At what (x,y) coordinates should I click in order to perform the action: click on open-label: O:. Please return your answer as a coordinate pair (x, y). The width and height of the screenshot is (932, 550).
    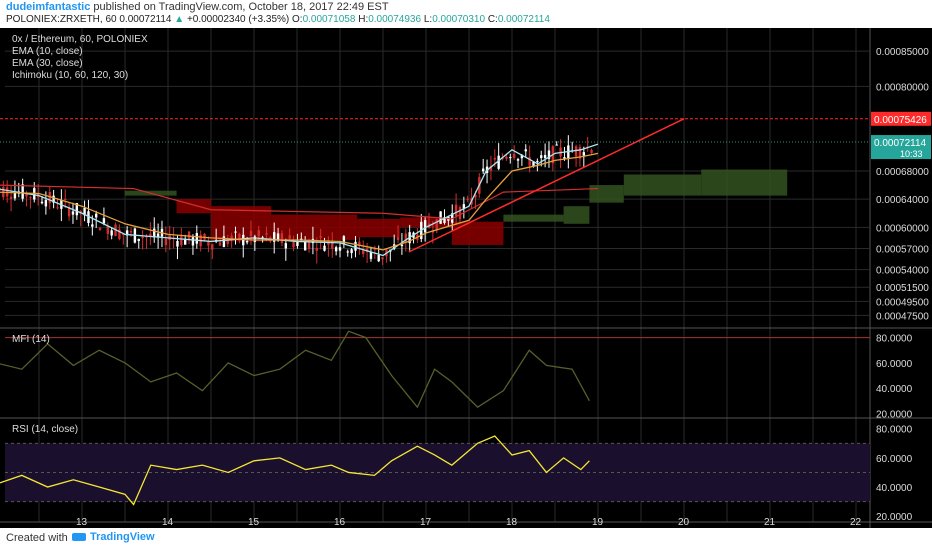
    Looking at the image, I should click on (297, 19).